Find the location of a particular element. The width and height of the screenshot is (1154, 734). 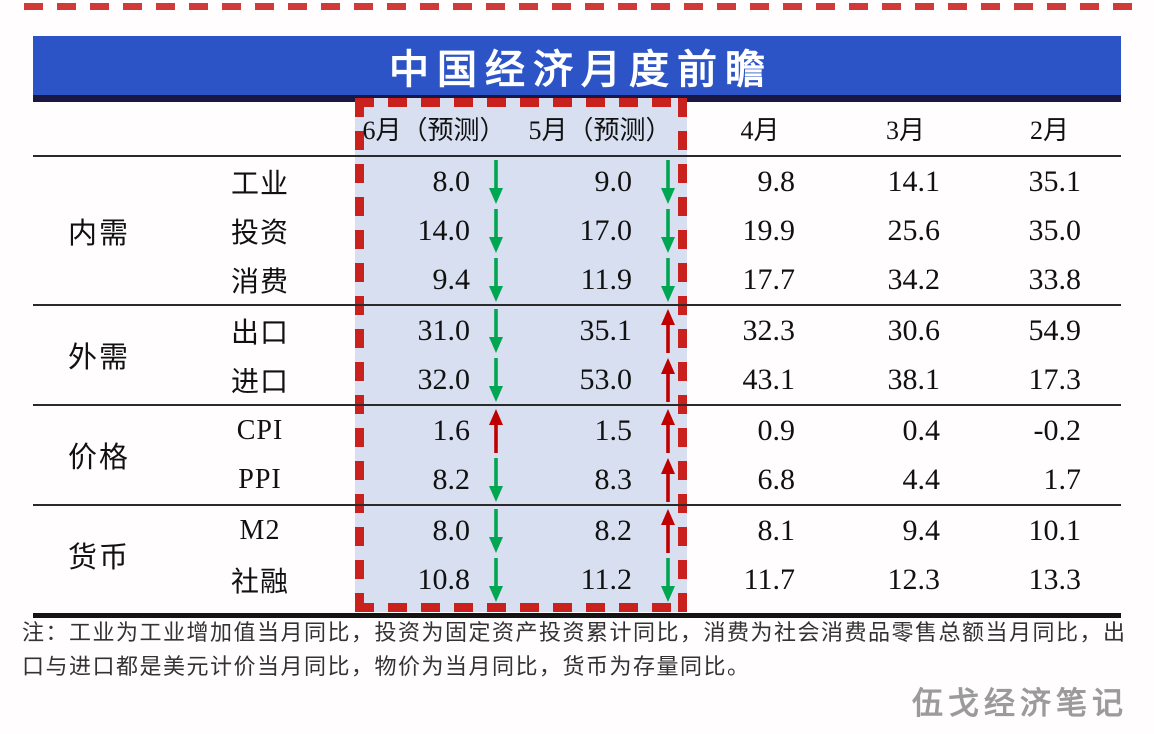

table-bottom-border is located at coordinates (577, 615).